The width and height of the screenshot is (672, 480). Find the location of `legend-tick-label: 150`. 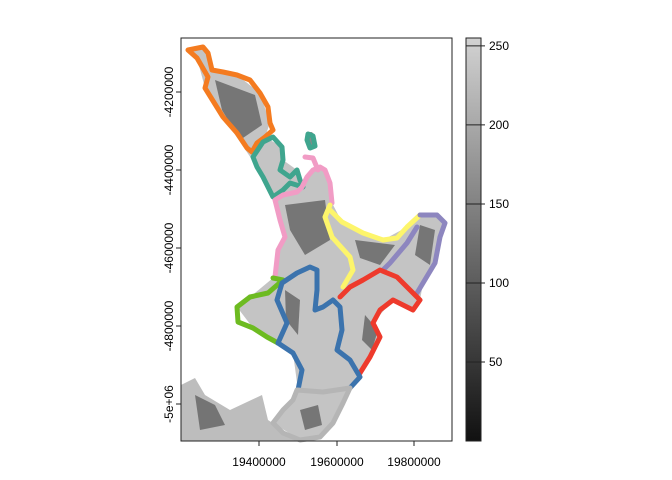

legend-tick-label: 150 is located at coordinates (499, 204).